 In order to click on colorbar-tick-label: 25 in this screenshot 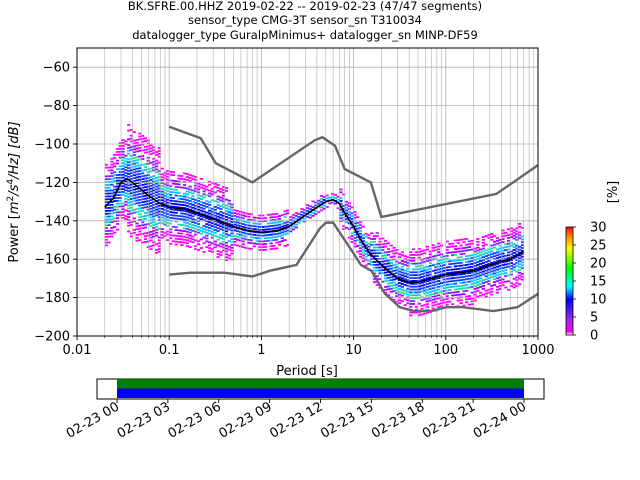, I will do `click(598, 246)`.